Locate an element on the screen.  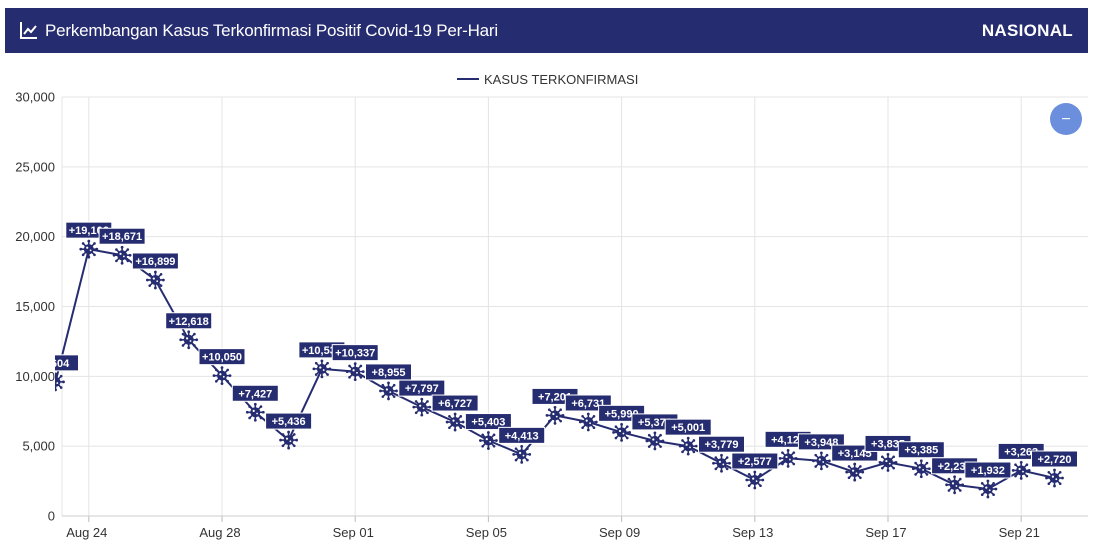
x-tick-label: Aug 28 is located at coordinates (219, 532).